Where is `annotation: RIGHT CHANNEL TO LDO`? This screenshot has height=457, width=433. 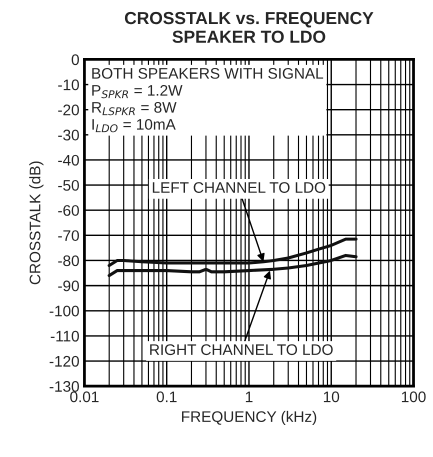
annotation: RIGHT CHANNEL TO LDO is located at coordinates (241, 350).